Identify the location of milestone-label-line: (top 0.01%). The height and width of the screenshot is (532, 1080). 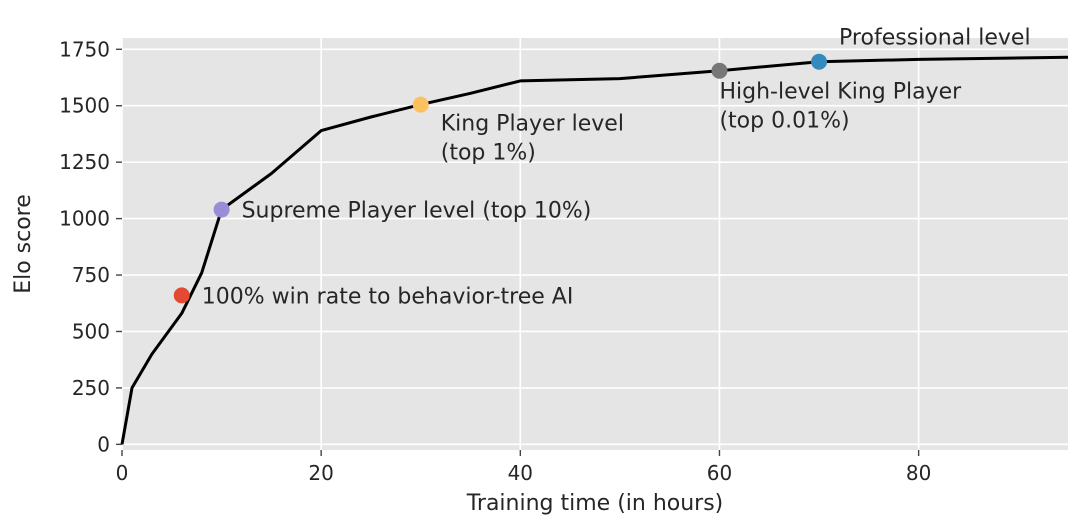
(784, 121).